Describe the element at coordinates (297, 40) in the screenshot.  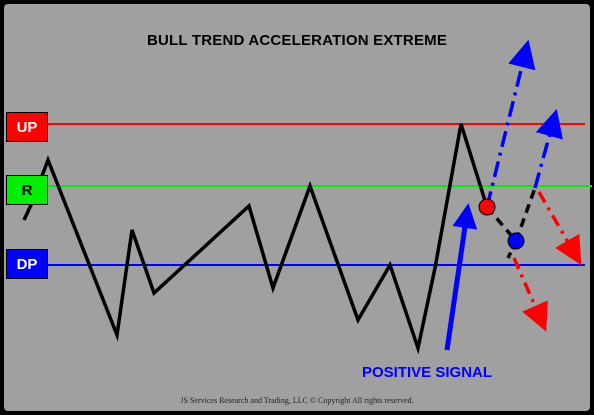
I see `chart-title: BULL TREND ACCELERATION EXTREME` at that location.